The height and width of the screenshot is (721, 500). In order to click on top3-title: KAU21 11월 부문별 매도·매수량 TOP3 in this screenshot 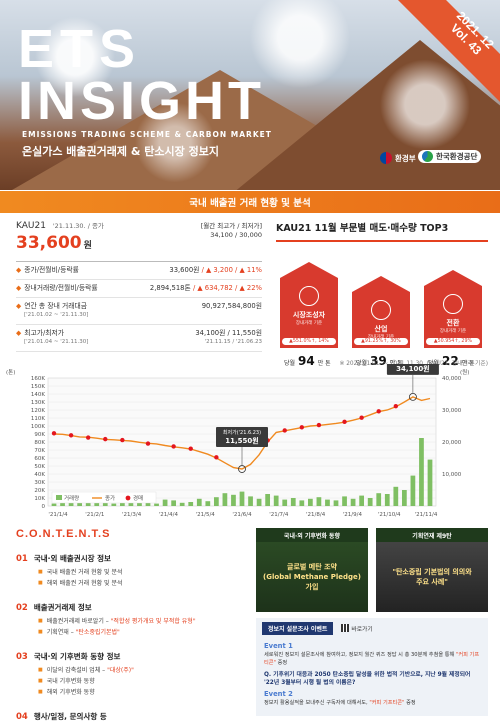, I will do `click(382, 231)`.